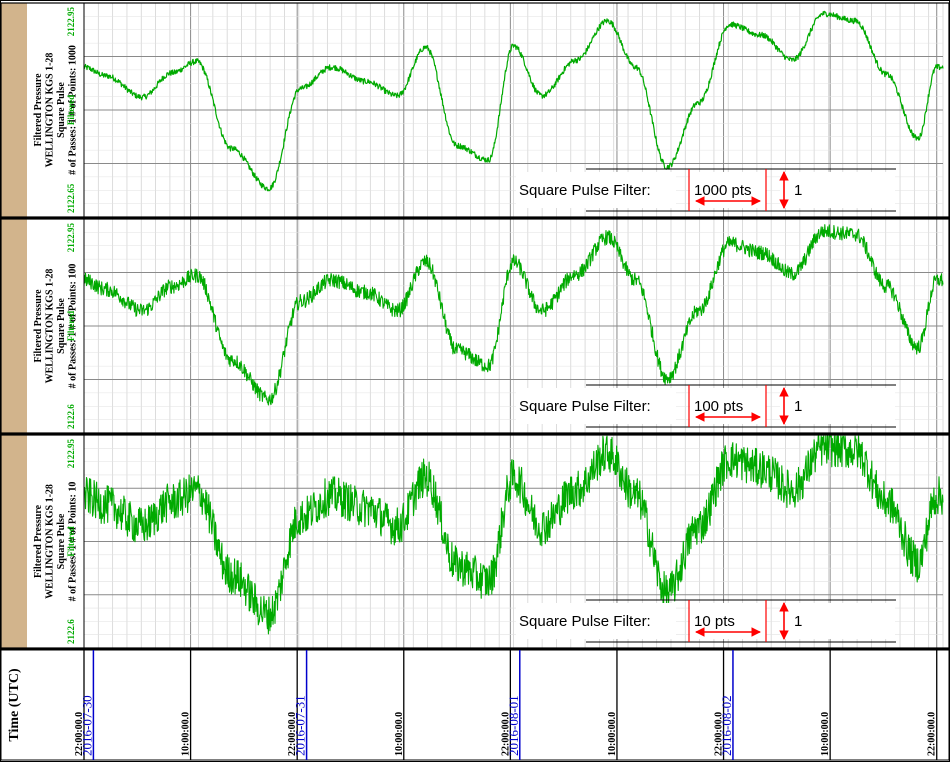  I want to click on filter-annotation: Square Pulse Filter: 10 pts 1, so click(706, 621).